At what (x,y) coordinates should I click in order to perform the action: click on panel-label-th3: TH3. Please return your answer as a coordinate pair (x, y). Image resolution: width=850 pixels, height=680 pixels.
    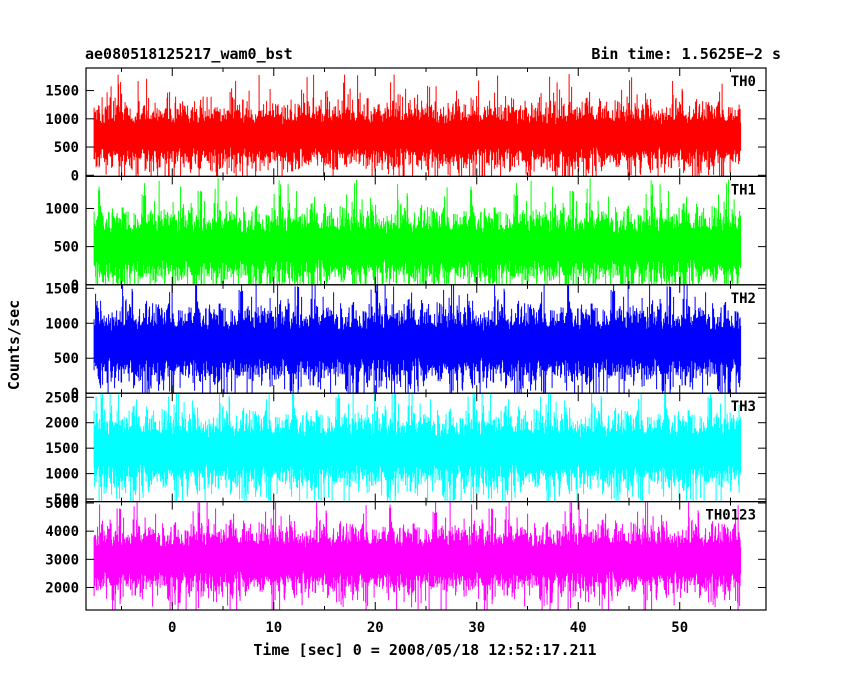
    Looking at the image, I should click on (743, 407).